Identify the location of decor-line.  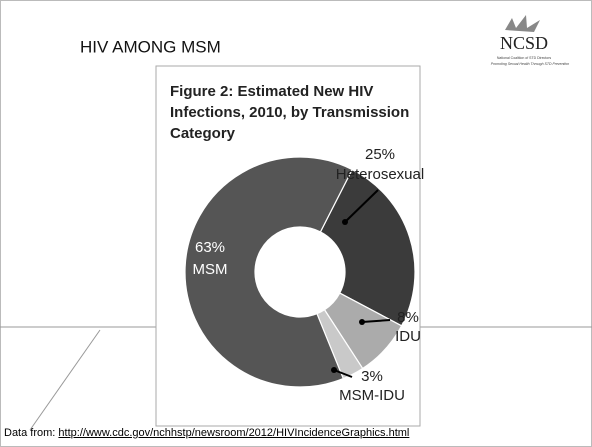
(65, 380).